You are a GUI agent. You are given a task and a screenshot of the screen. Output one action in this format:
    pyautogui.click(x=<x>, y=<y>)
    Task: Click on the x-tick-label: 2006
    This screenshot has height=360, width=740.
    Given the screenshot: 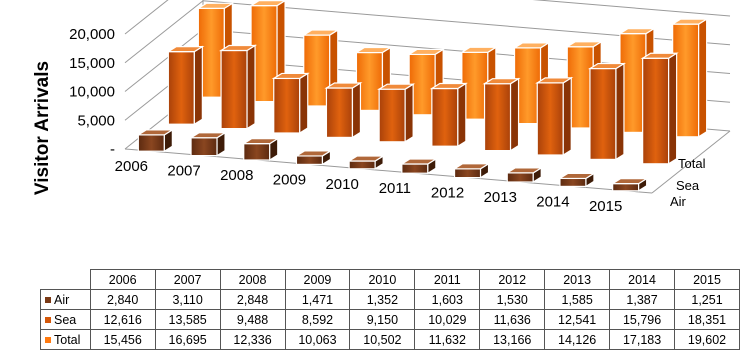 What is the action you would take?
    pyautogui.click(x=131, y=166)
    